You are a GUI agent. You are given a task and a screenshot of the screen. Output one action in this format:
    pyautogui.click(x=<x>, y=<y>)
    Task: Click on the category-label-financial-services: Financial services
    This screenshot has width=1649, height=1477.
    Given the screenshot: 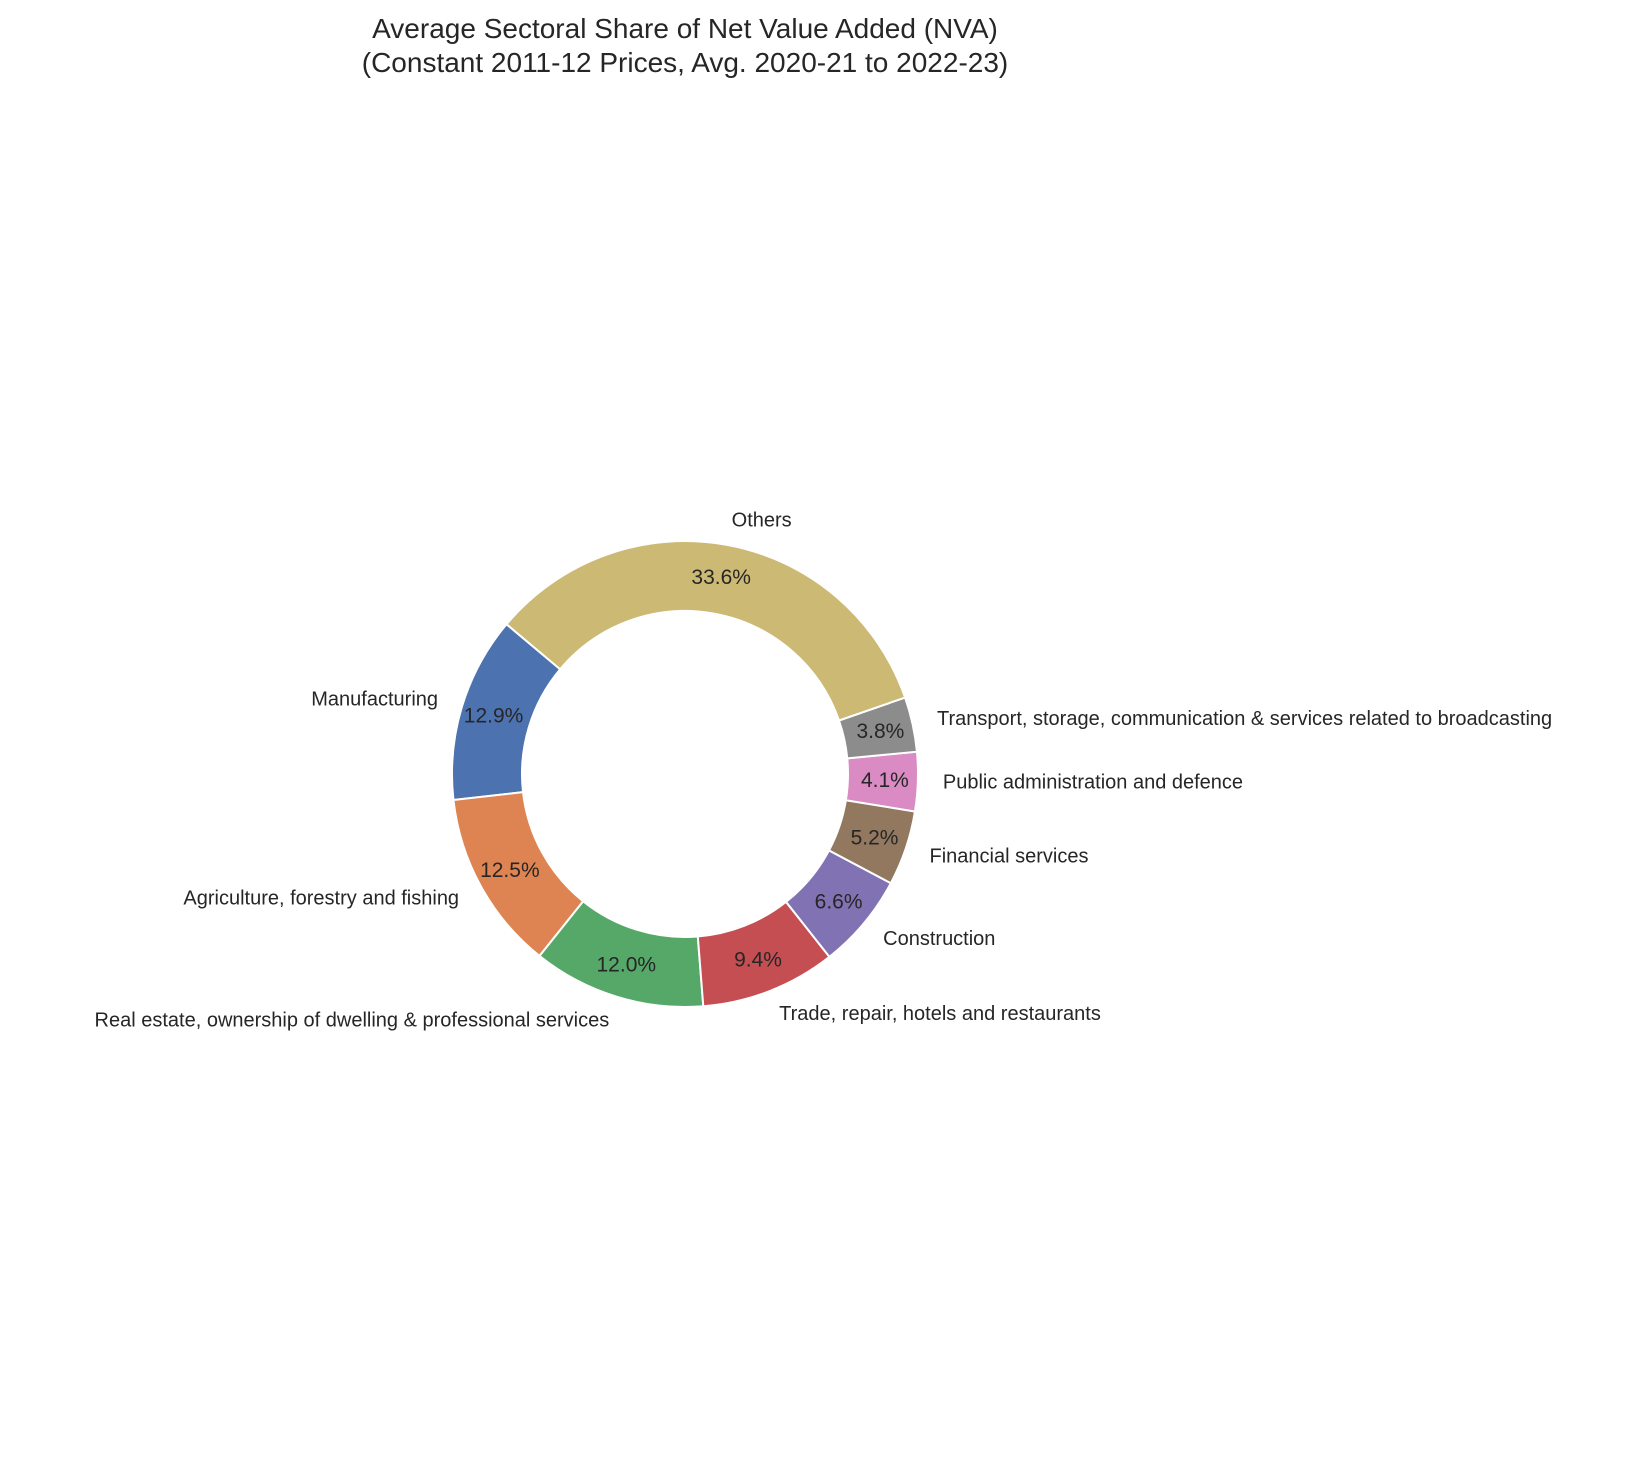 What is the action you would take?
    pyautogui.click(x=1009, y=856)
    